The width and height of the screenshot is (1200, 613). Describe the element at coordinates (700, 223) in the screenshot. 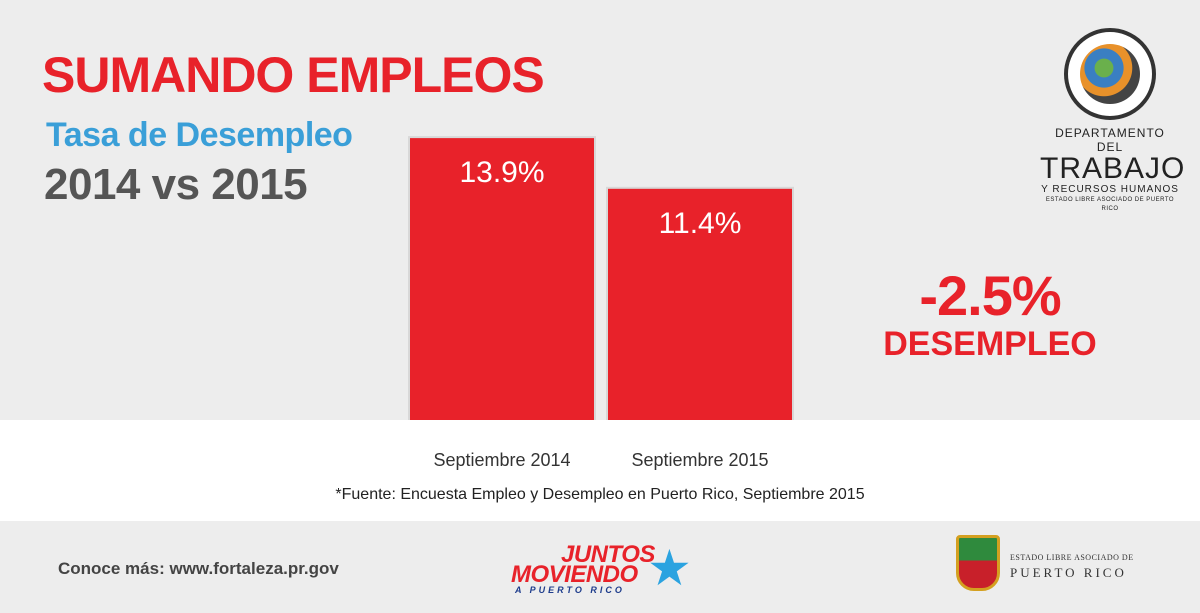

I see `bar-value-label: 11.4%` at that location.